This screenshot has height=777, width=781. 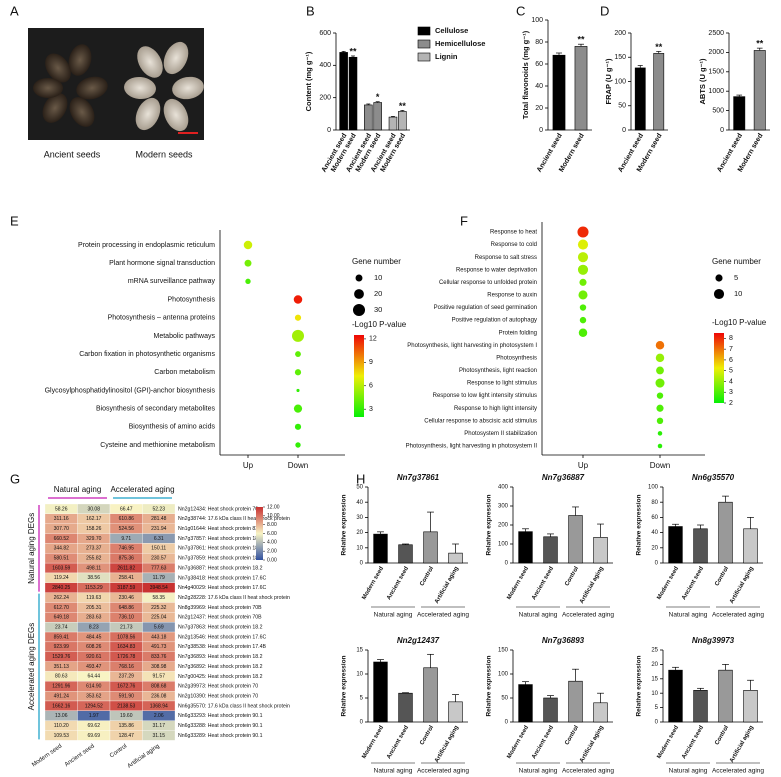 I want to click on term-label: Photosynthesis, so click(x=192, y=299).